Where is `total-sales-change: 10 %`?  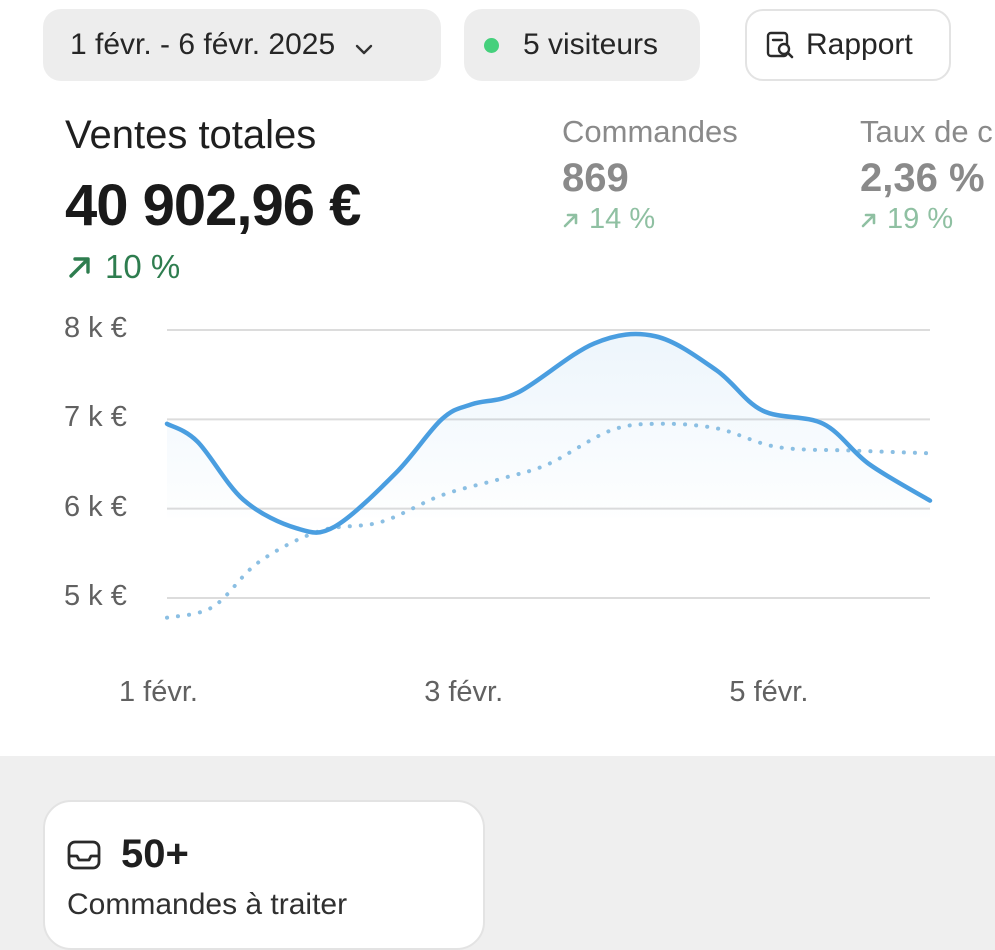
total-sales-change: 10 % is located at coordinates (122, 267).